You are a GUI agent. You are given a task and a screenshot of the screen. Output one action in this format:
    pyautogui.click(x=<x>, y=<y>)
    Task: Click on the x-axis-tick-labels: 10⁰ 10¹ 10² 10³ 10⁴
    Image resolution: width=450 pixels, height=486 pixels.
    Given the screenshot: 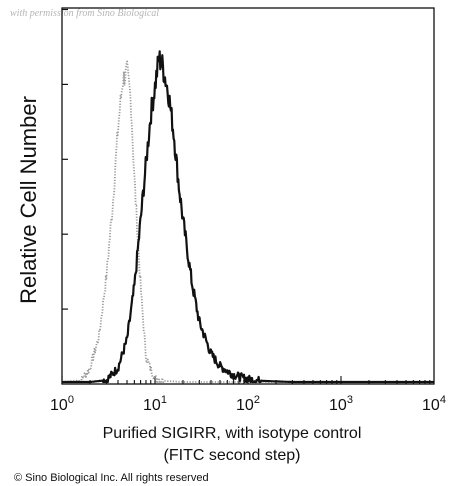 What is the action you would take?
    pyautogui.click(x=248, y=404)
    